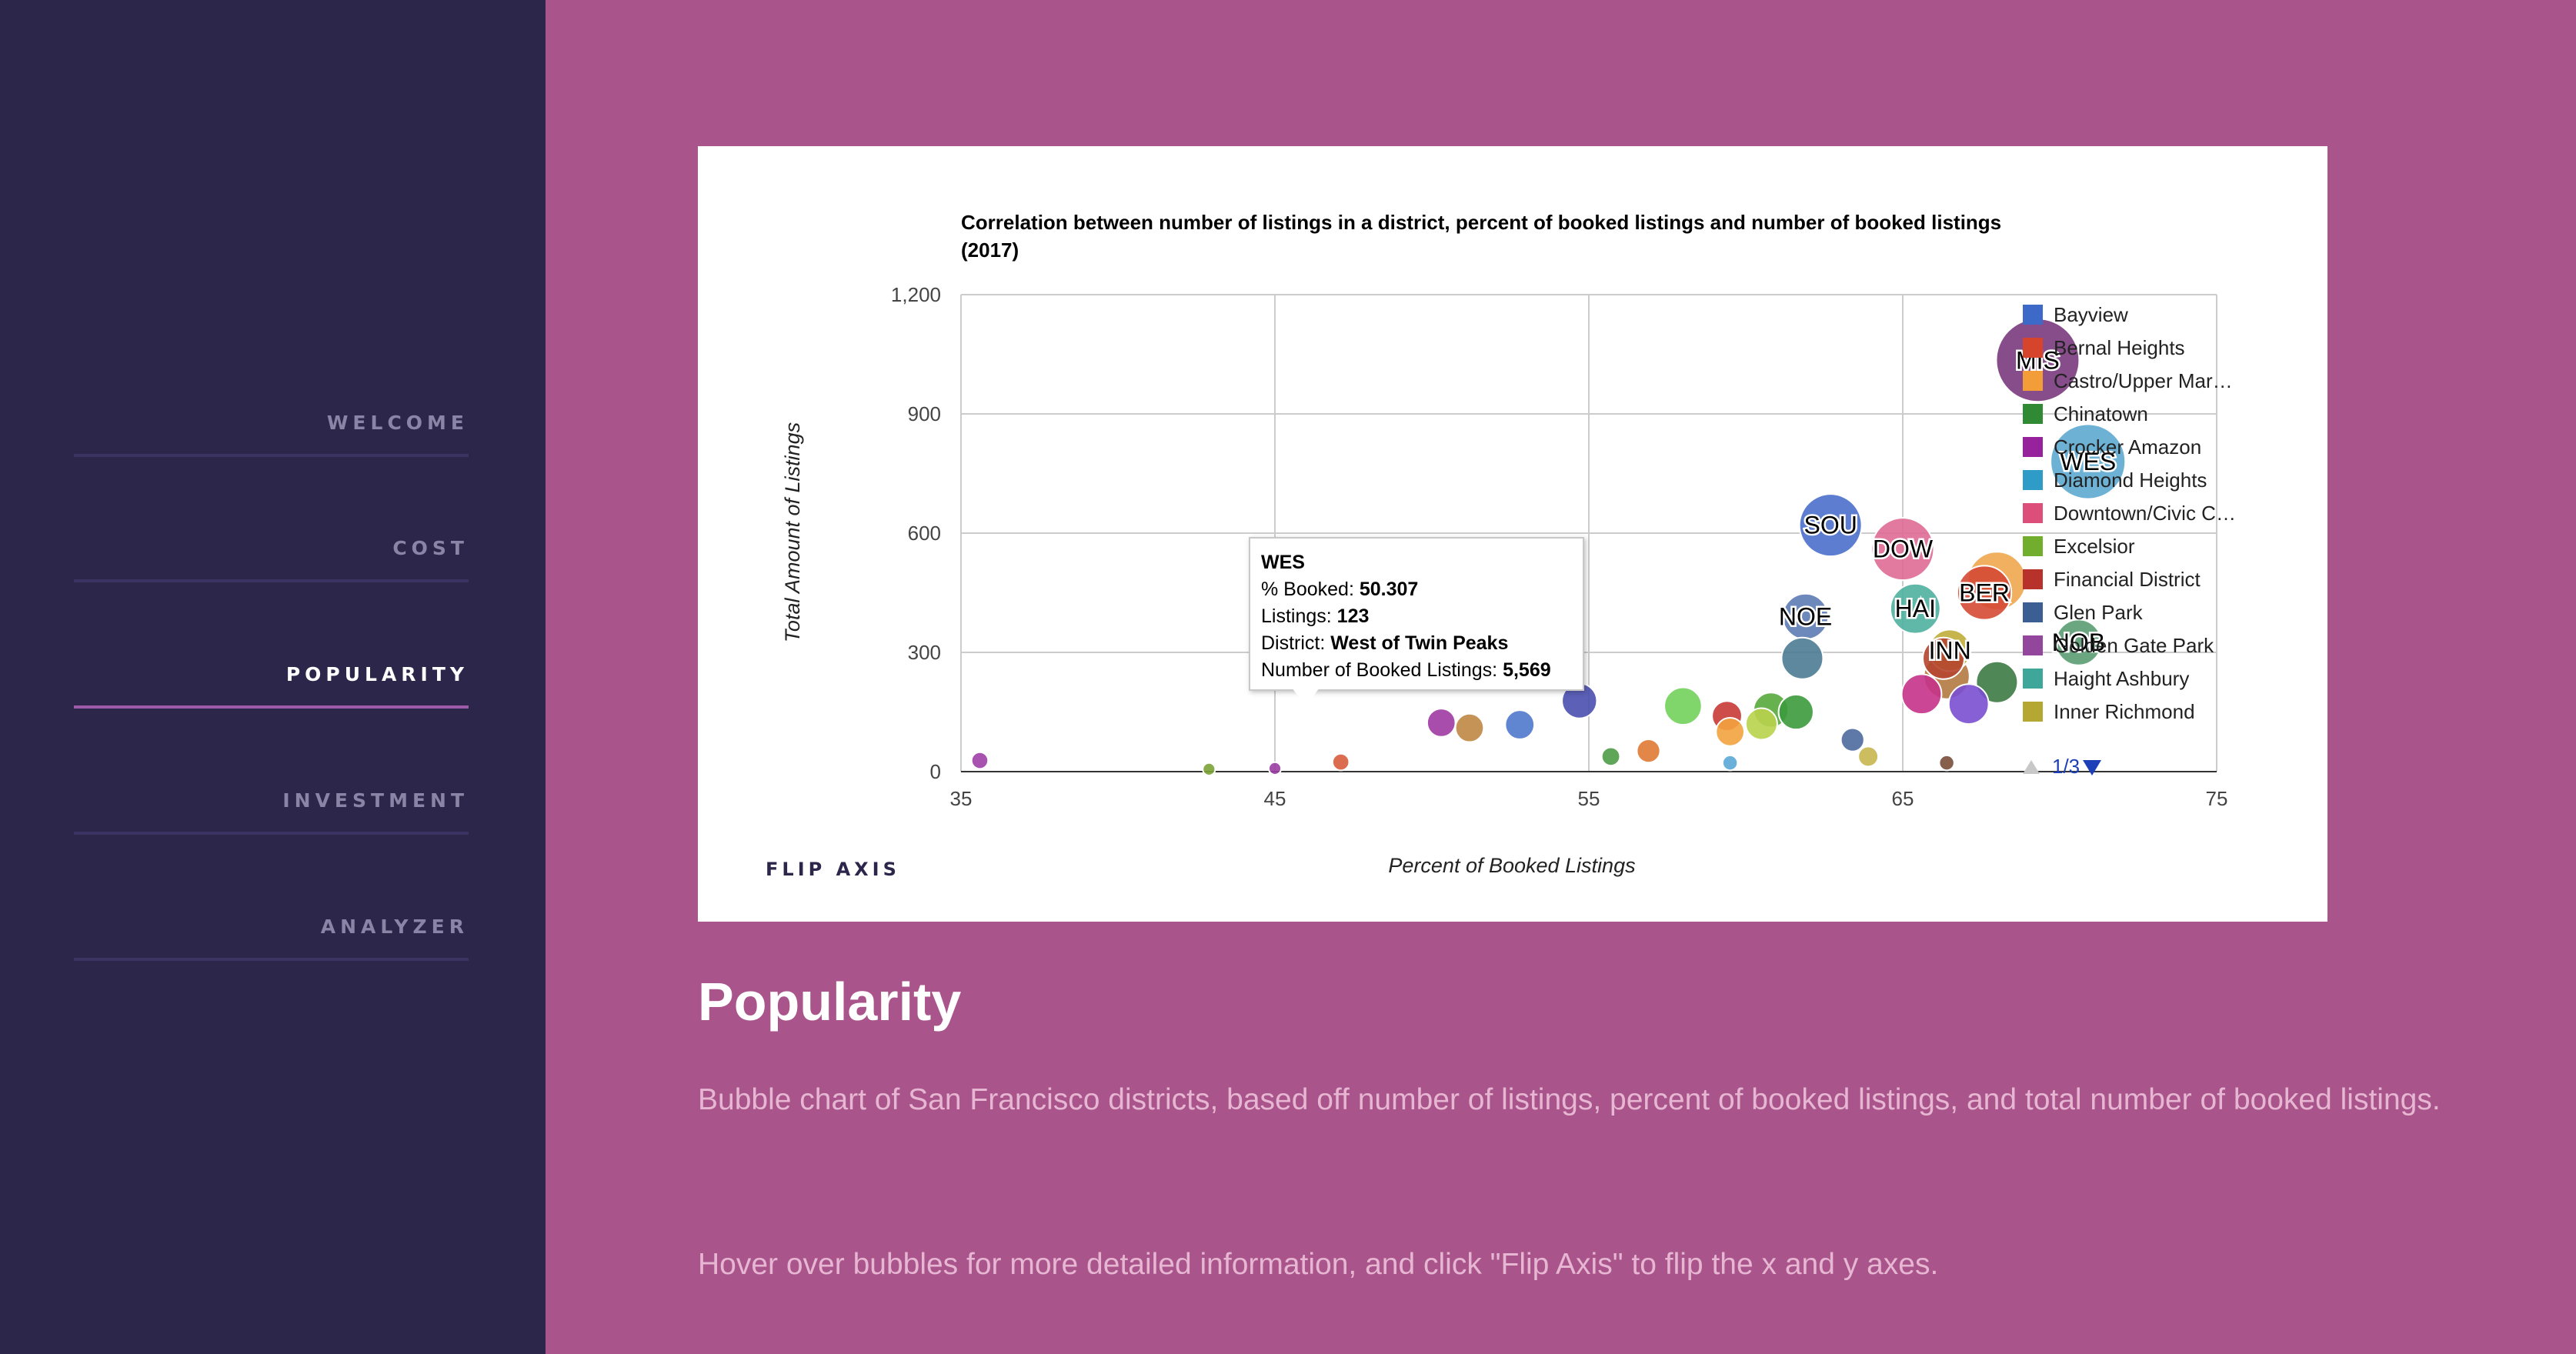  What do you see at coordinates (271, 559) in the screenshot?
I see `nav-cost: COST` at bounding box center [271, 559].